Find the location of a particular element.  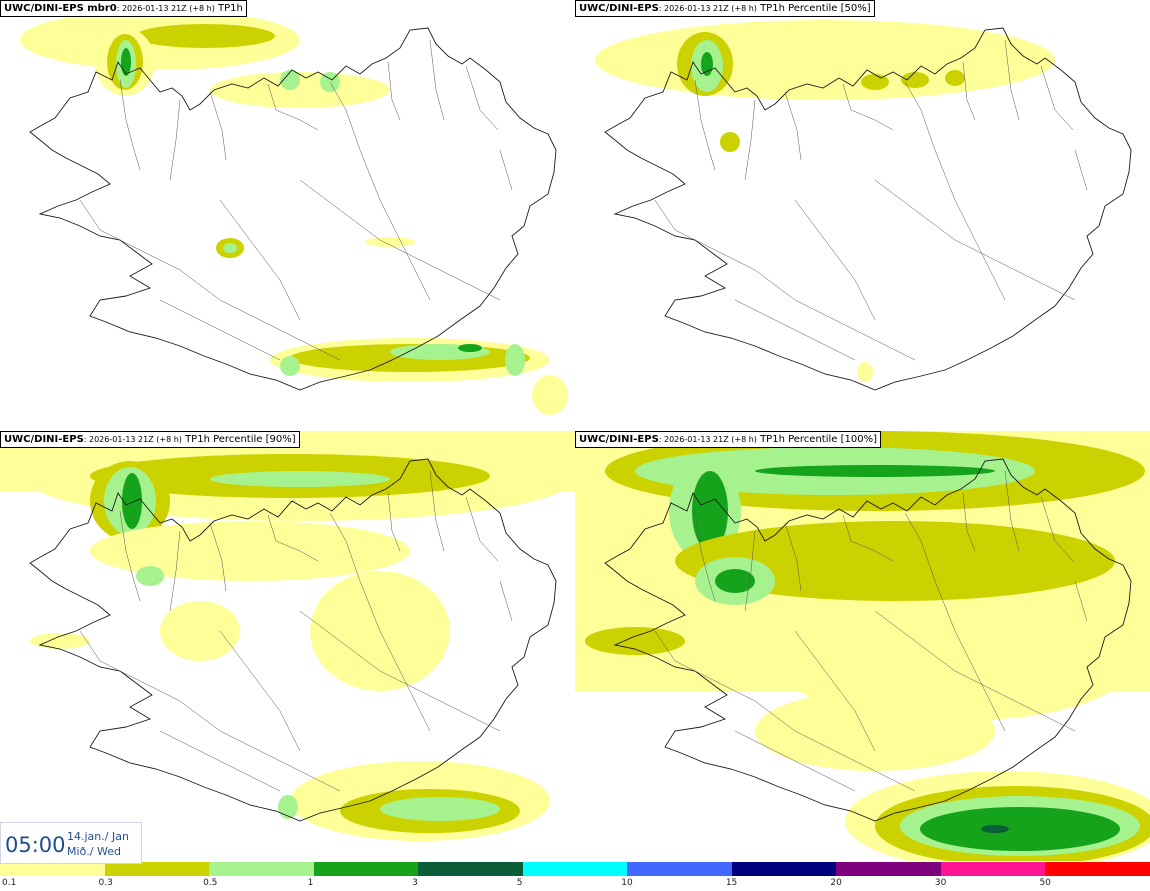

color-scale-tick: 30 is located at coordinates (940, 883).